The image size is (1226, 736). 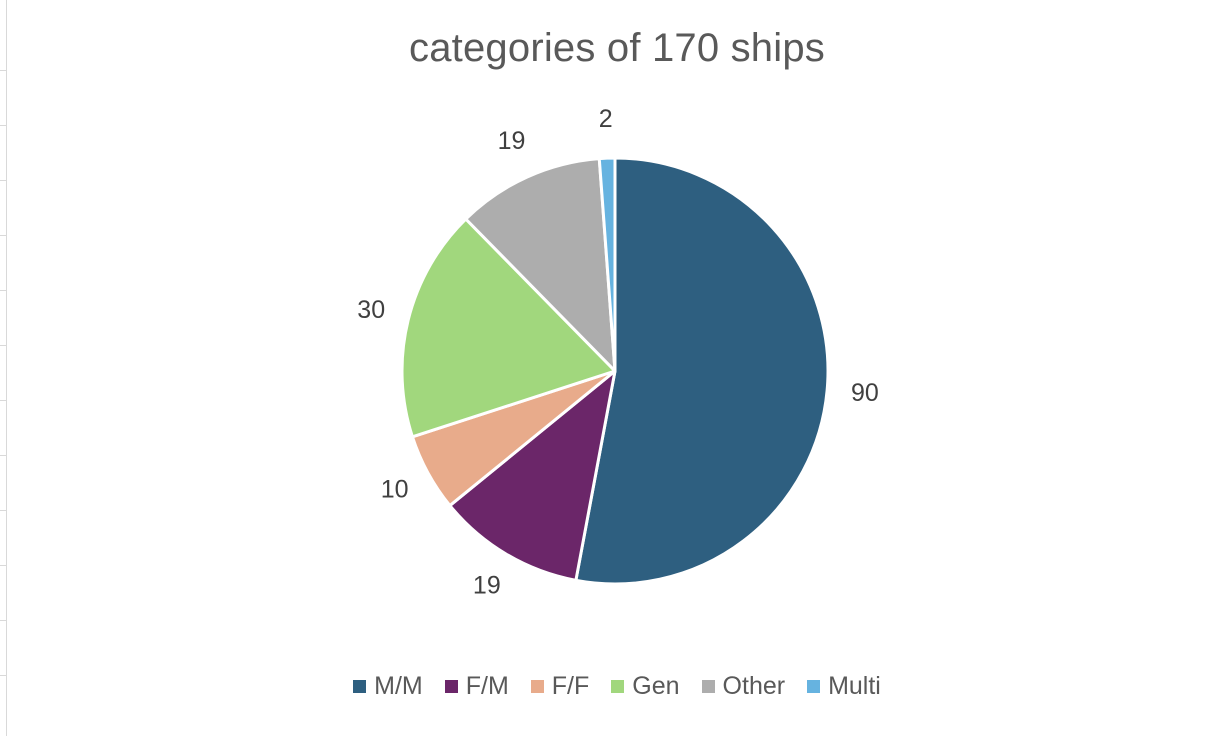 I want to click on pie-slice-other, so click(x=540, y=265).